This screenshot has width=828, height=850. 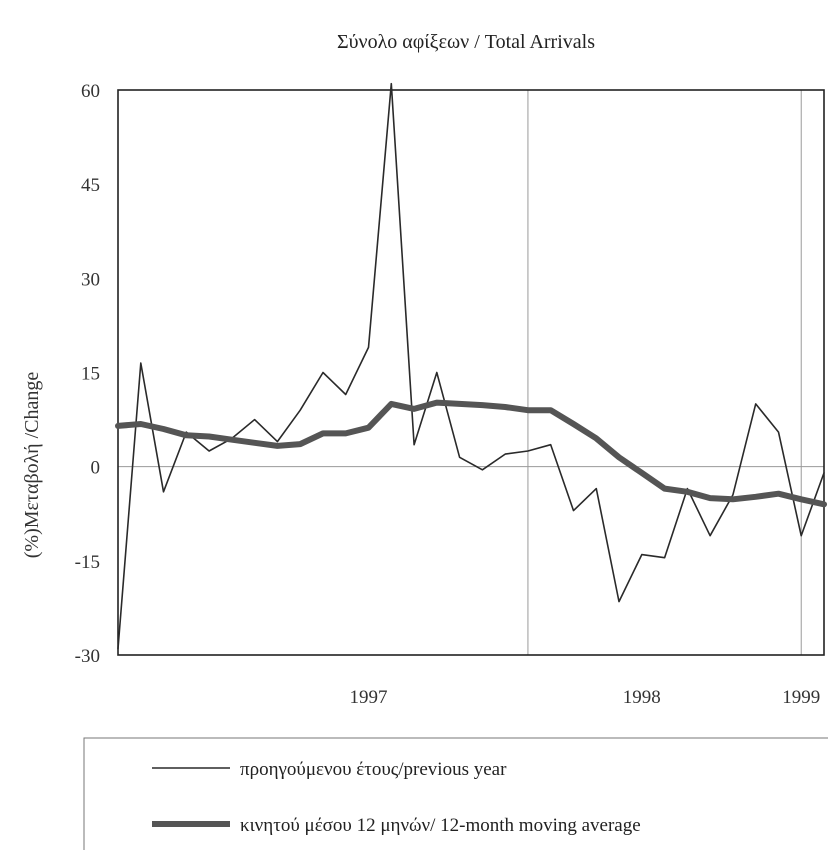 What do you see at coordinates (642, 697) in the screenshot?
I see `x-tick-label: 1998` at bounding box center [642, 697].